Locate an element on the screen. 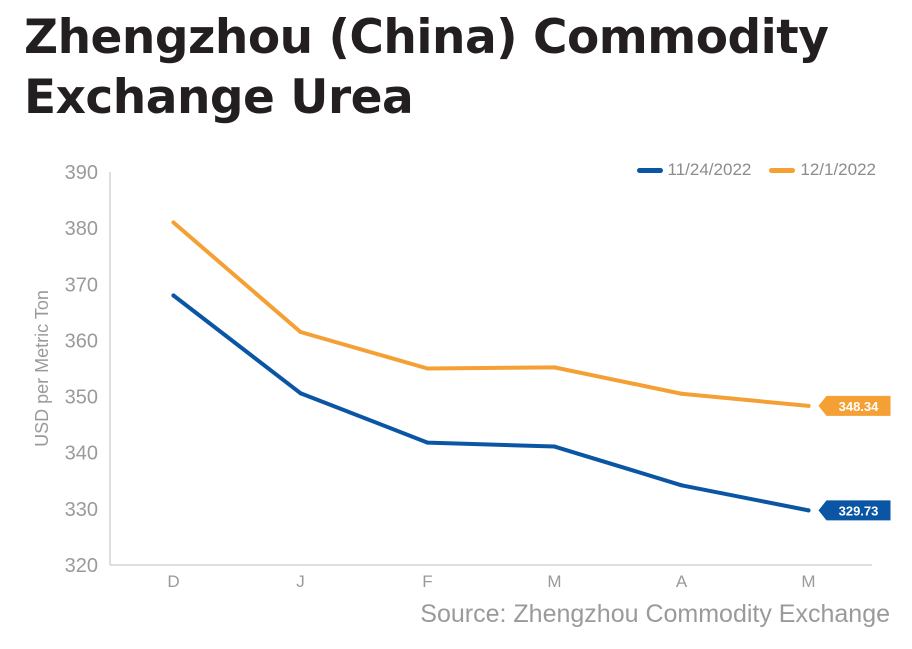 The height and width of the screenshot is (649, 912). x-tick-label-3: M is located at coordinates (554, 581).